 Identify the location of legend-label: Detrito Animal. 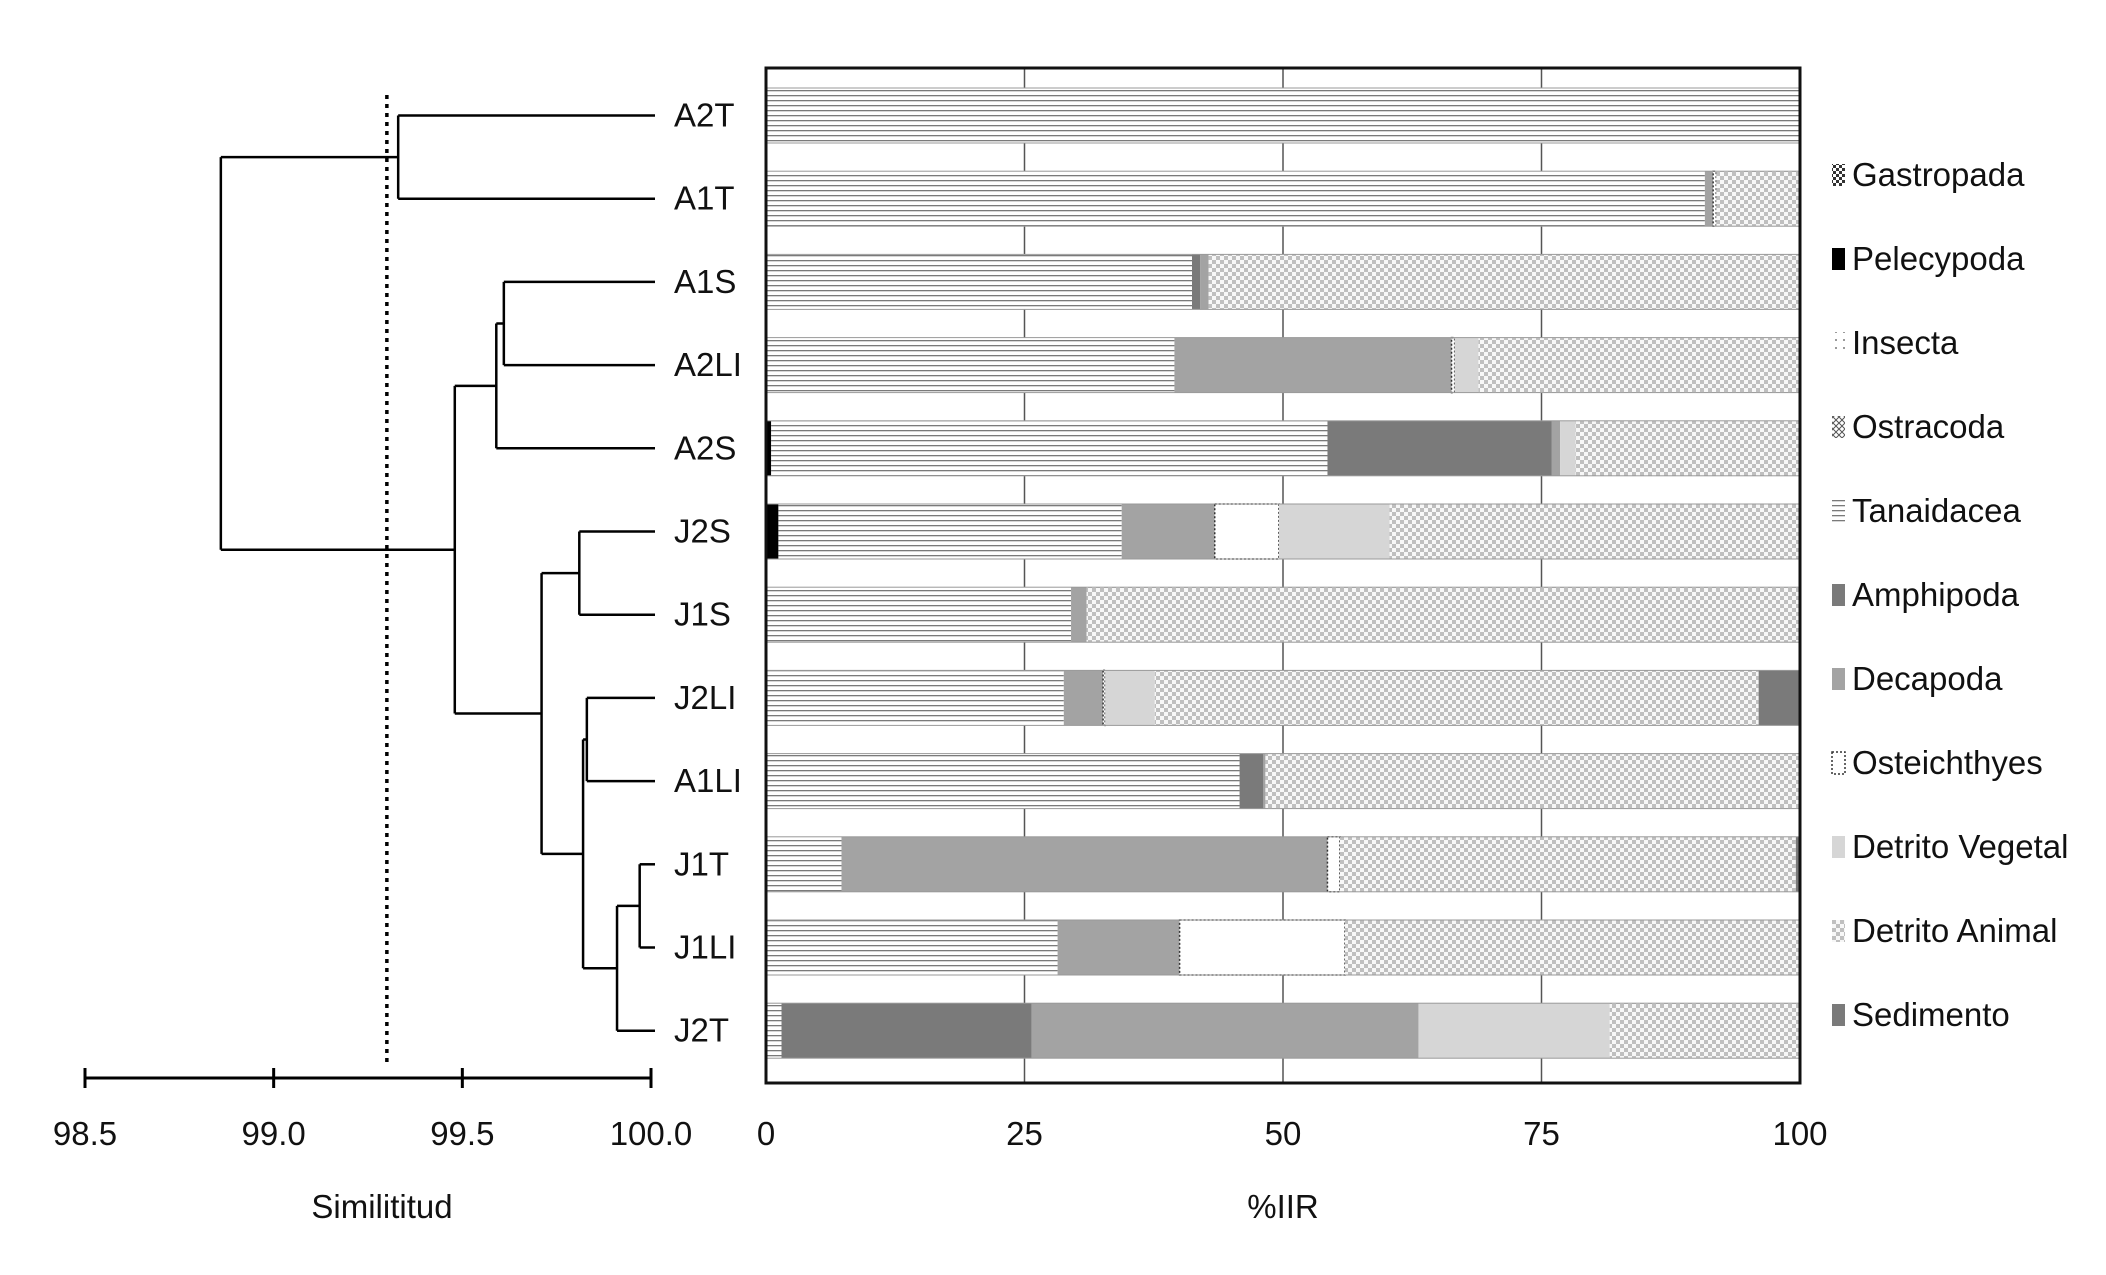
(1954, 930).